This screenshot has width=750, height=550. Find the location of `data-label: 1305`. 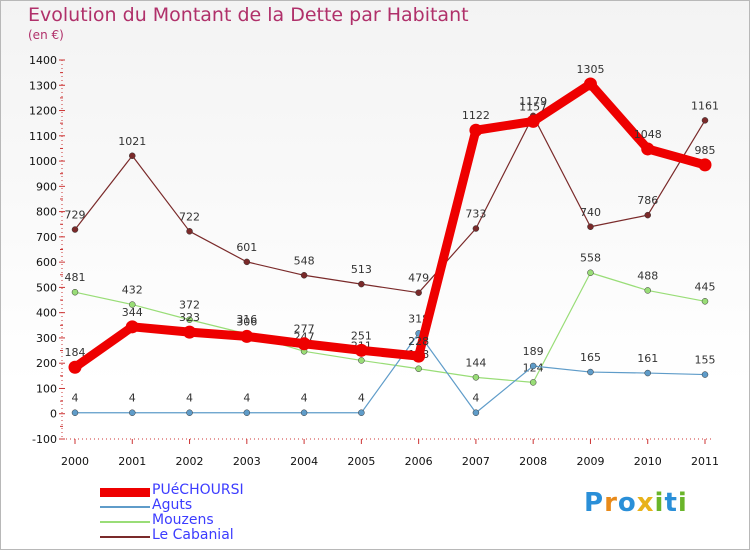

data-label: 1305 is located at coordinates (590, 69).